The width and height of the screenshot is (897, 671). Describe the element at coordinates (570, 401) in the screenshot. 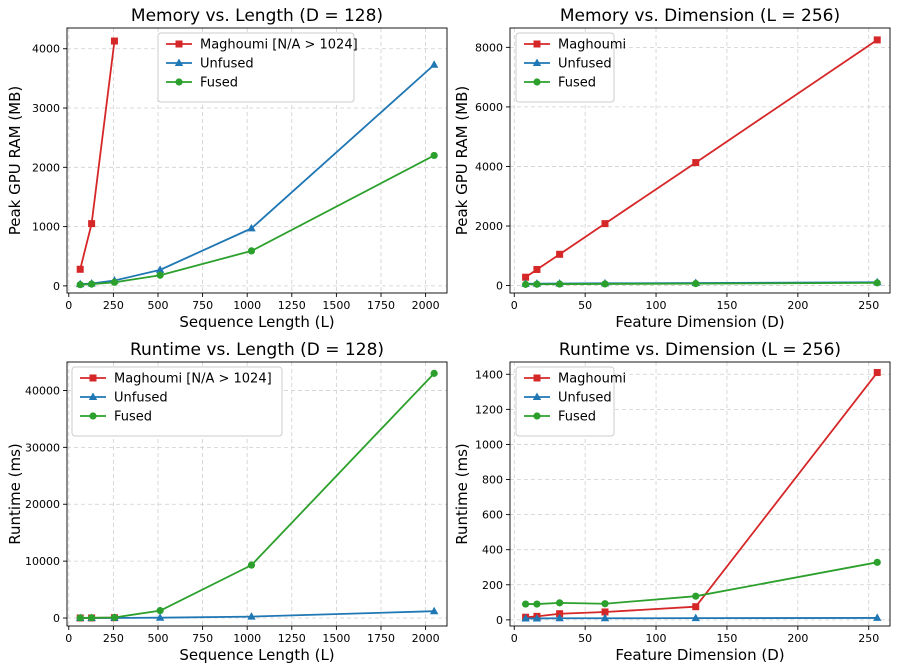

I see `legend: Maghoumi Unfused Fused` at that location.